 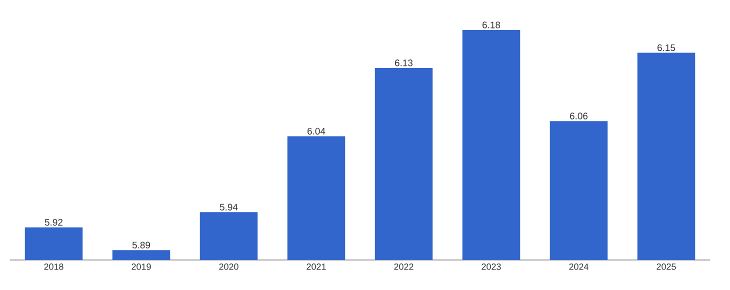 What do you see at coordinates (491, 25) in the screenshot?
I see `data-label: 6.18` at bounding box center [491, 25].